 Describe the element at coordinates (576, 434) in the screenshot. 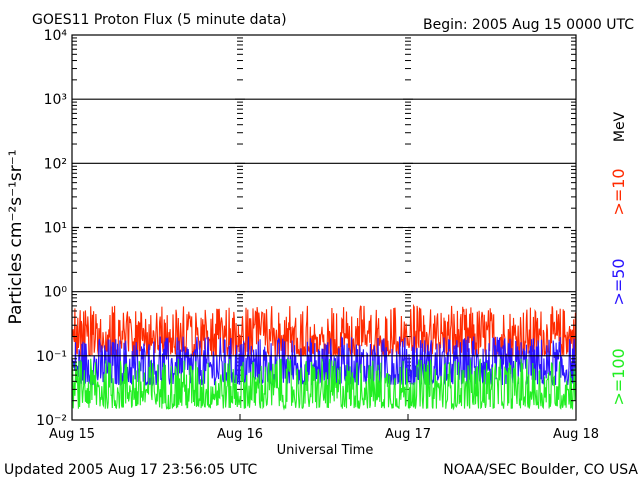

I see `x-tick-label: Aug 18` at that location.